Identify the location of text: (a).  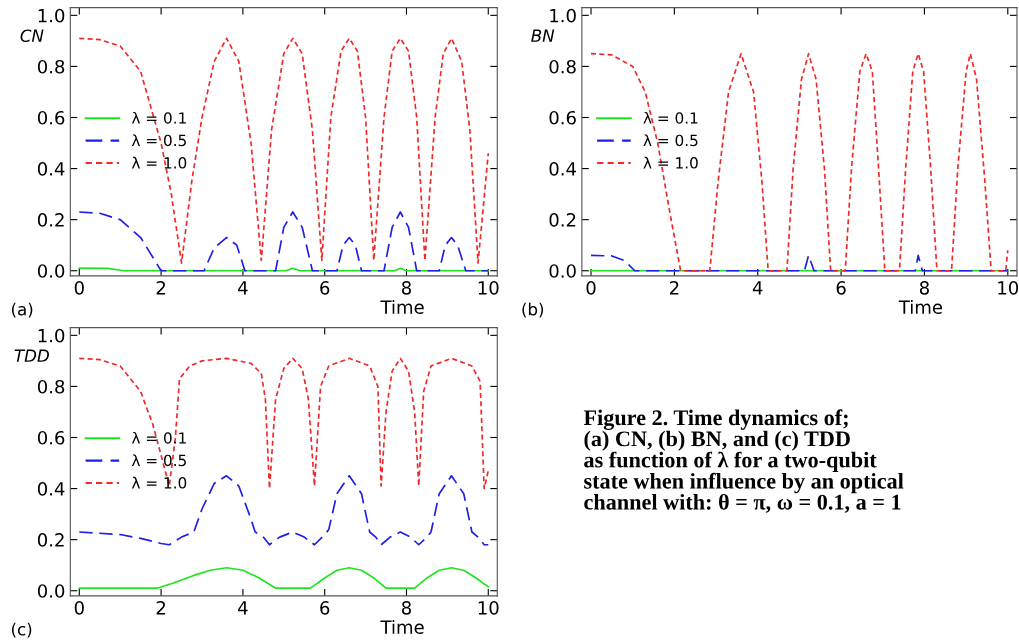
(22, 310).